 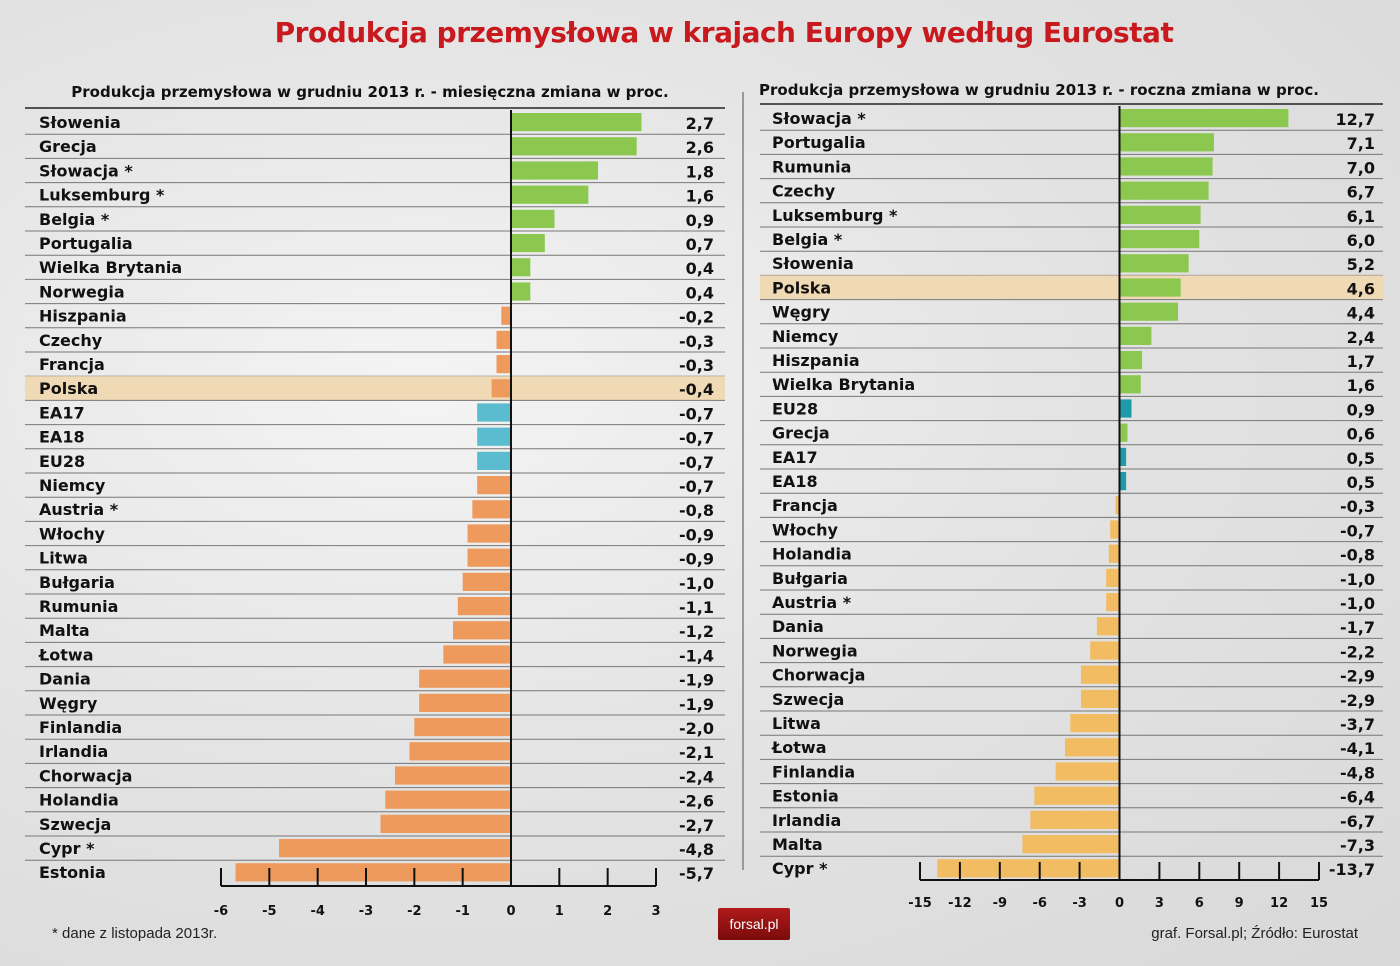 What do you see at coordinates (696, 728) in the screenshot?
I see `value-label: -2,0` at bounding box center [696, 728].